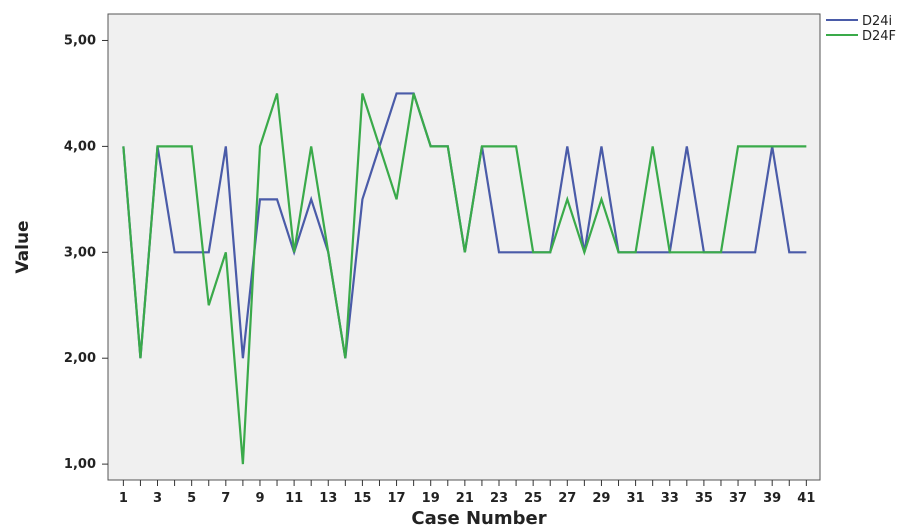 This screenshot has height=527, width=914. I want to click on y-tick-label: 2,00, so click(80, 358).